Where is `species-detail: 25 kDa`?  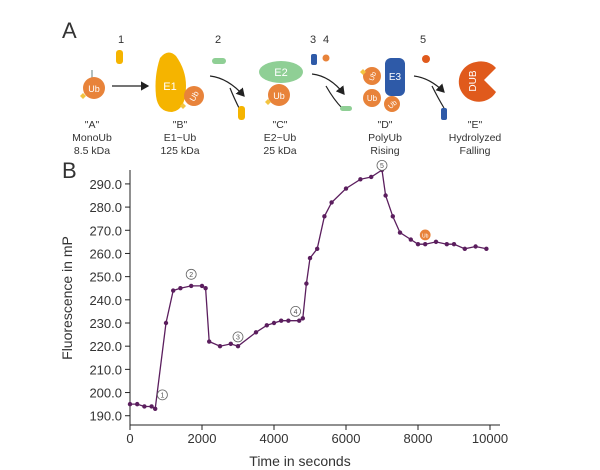
species-detail: 25 kDa is located at coordinates (279, 151).